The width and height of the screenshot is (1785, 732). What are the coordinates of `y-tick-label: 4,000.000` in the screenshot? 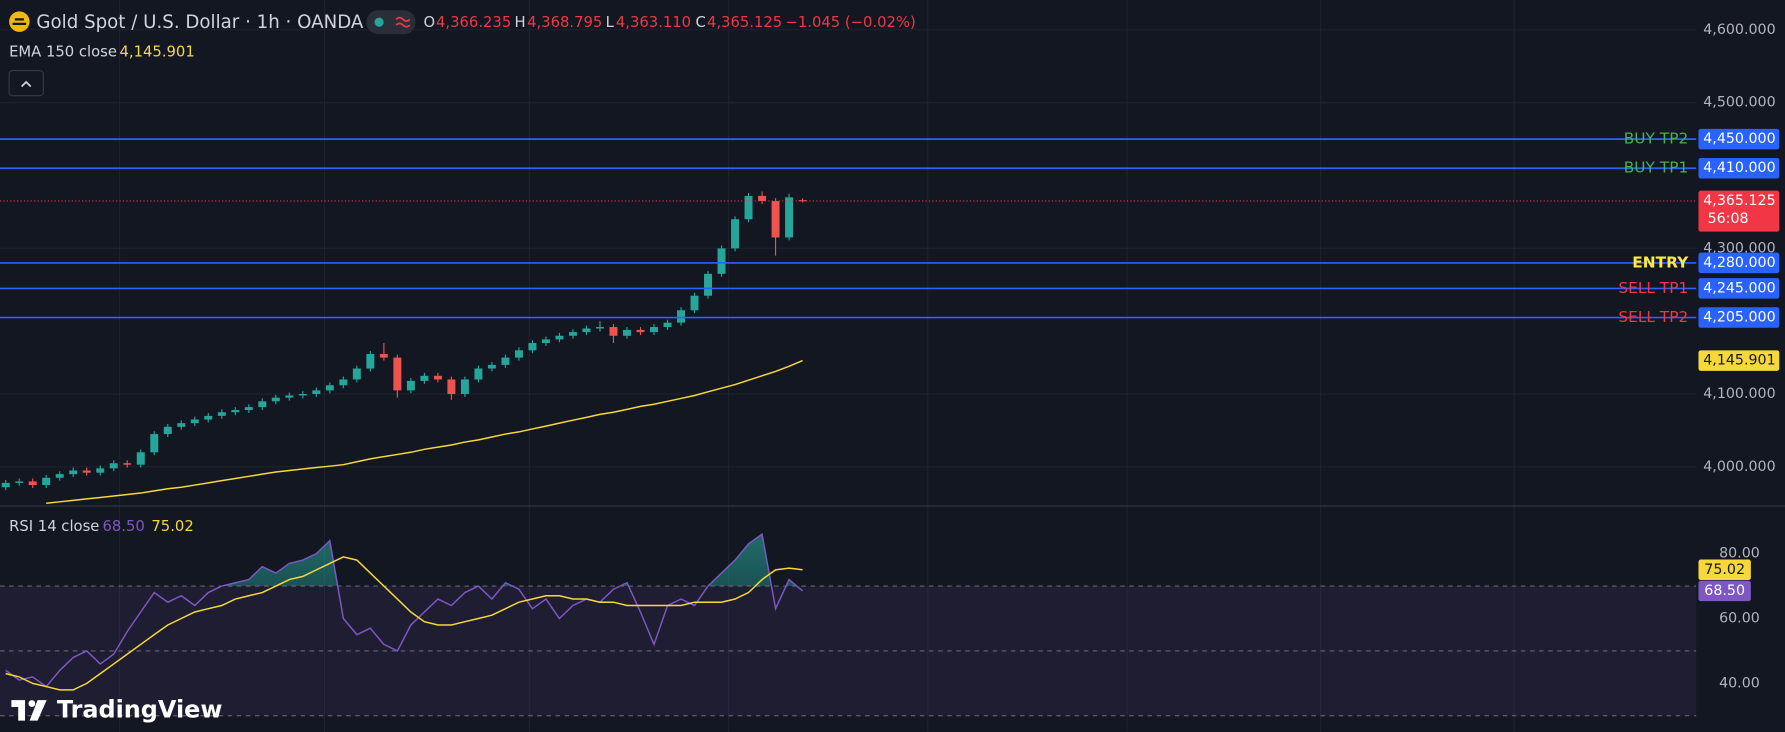 It's located at (1739, 467).